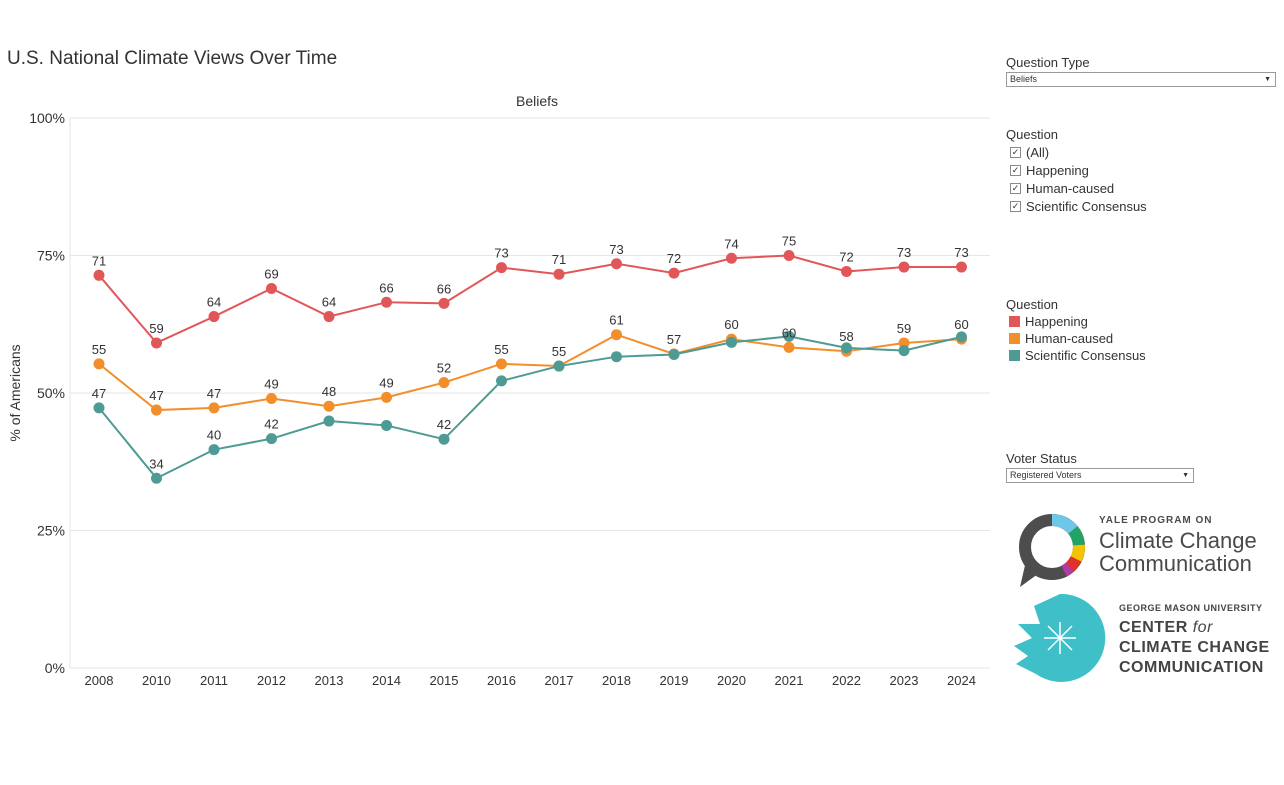 The width and height of the screenshot is (1284, 785). I want to click on data-label: 59, so click(904, 328).